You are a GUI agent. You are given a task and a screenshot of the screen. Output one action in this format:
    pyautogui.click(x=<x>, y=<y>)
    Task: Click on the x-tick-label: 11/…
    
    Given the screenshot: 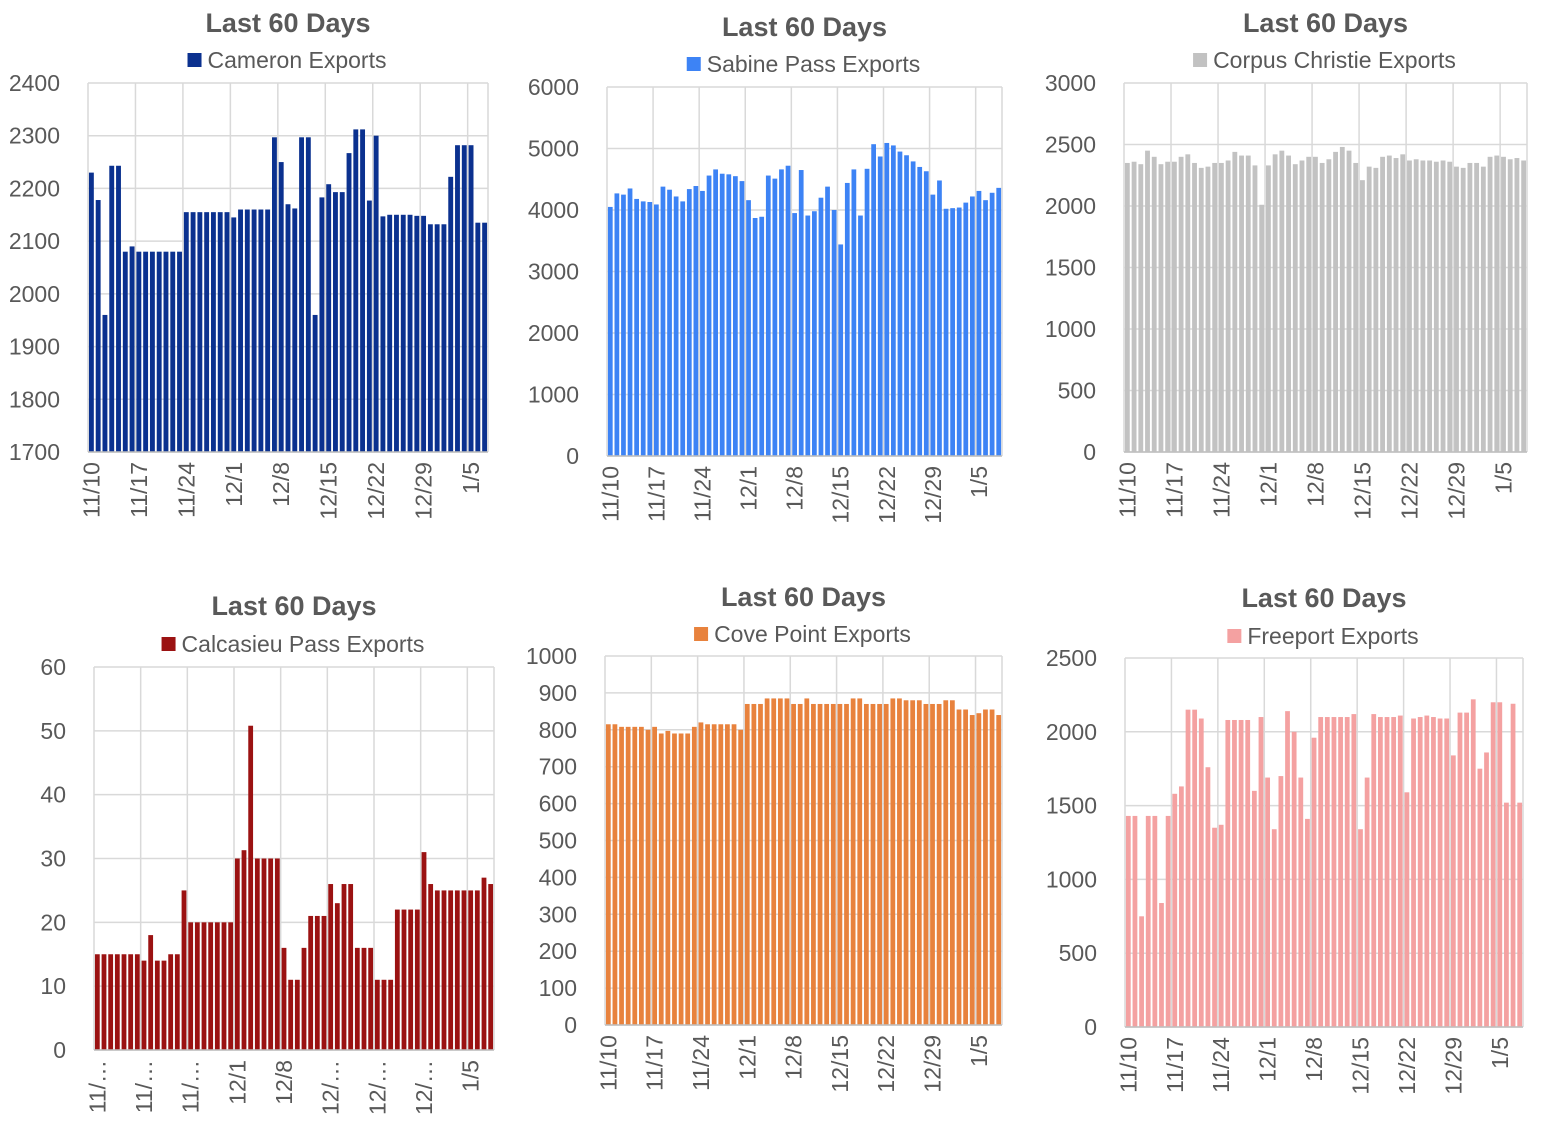 What is the action you would take?
    pyautogui.click(x=97, y=1086)
    